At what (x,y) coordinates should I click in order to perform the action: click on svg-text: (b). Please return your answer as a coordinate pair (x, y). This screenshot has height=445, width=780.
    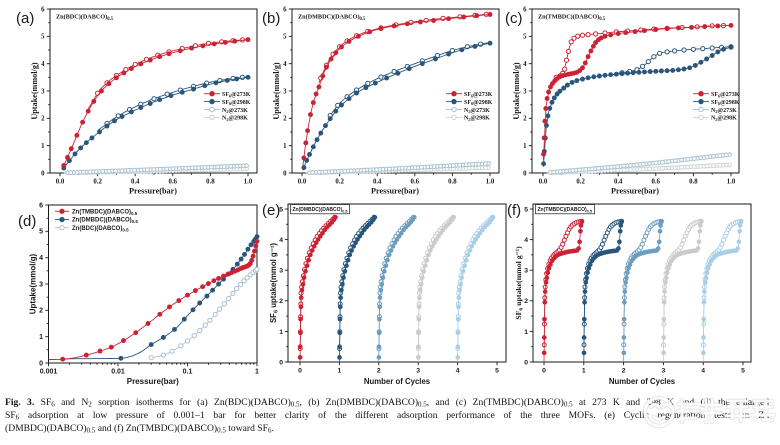
    Looking at the image, I should click on (271, 18).